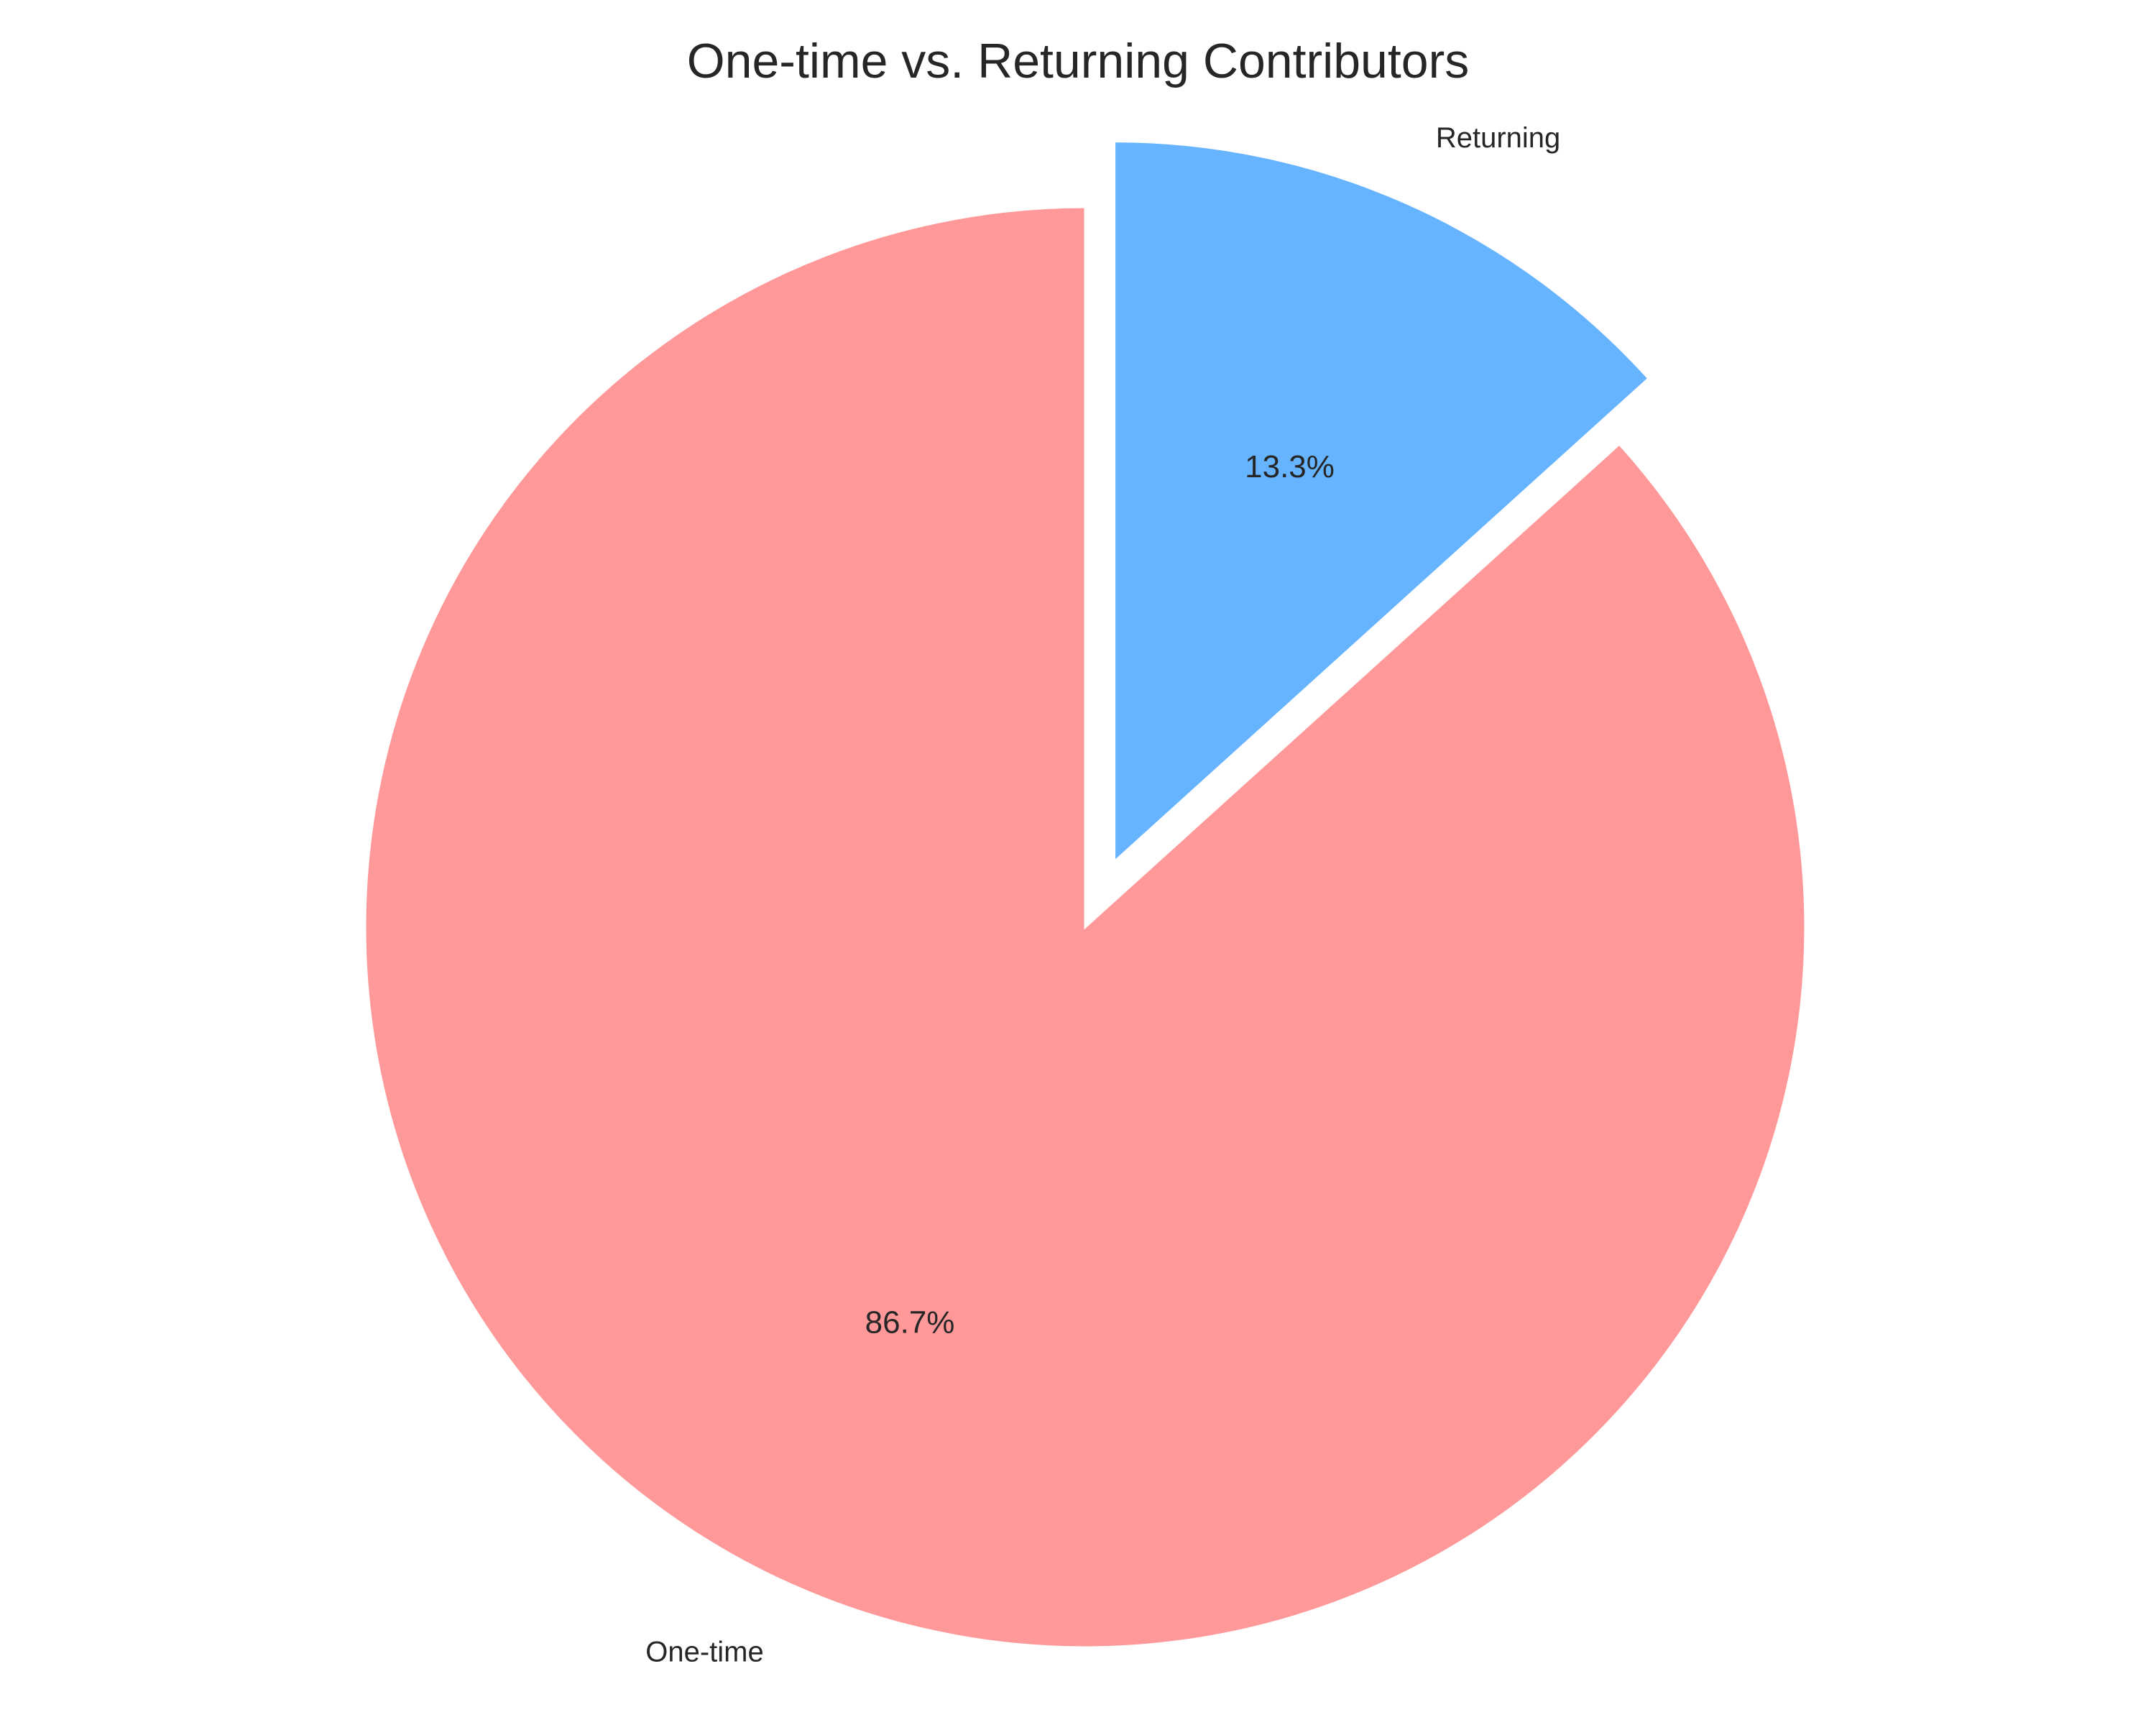  What do you see at coordinates (1382, 502) in the screenshot?
I see `pie-slice-returning` at bounding box center [1382, 502].